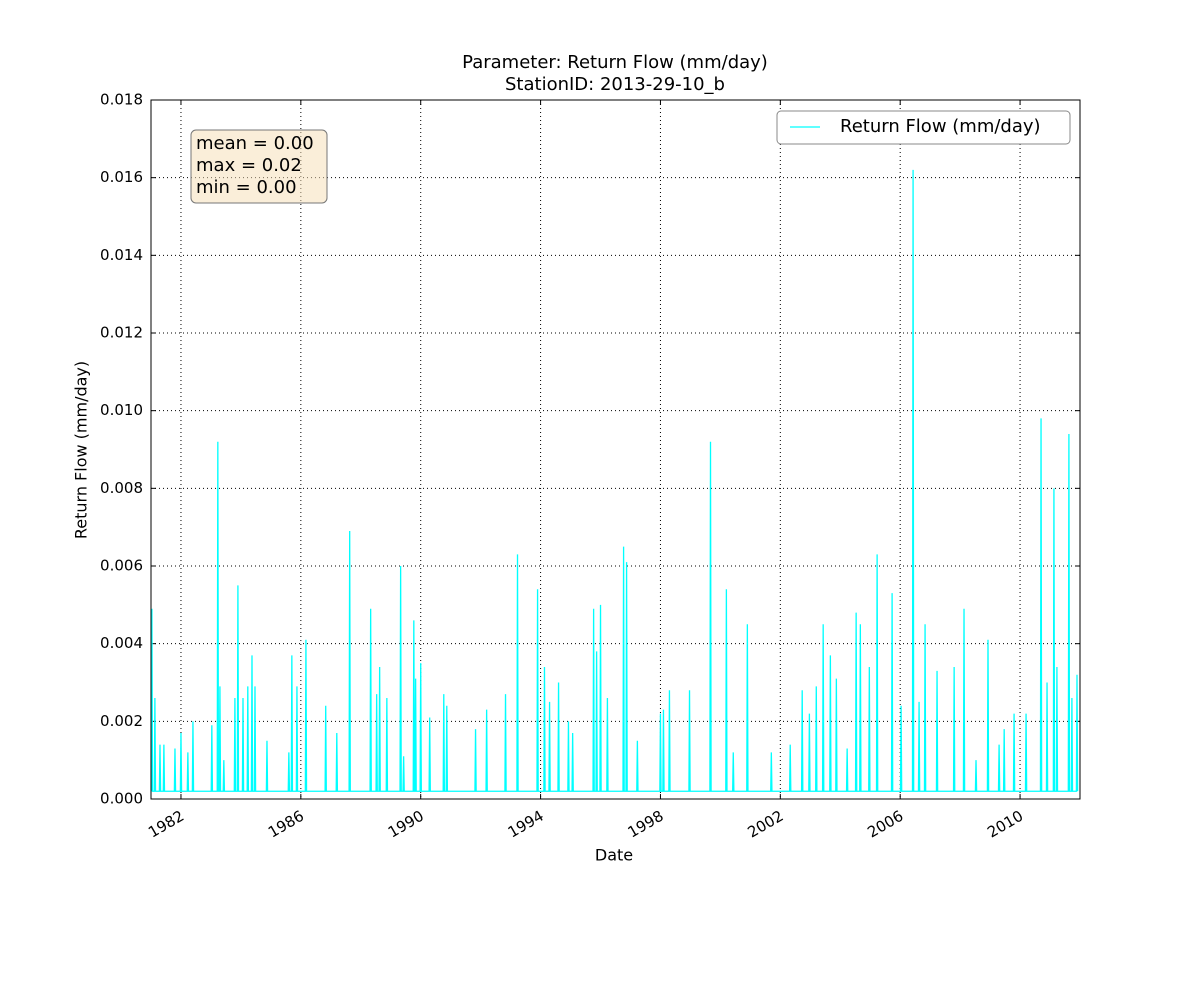 The image size is (1200, 1000). Describe the element at coordinates (121, 566) in the screenshot. I see `y-tick-label: 0.006` at that location.